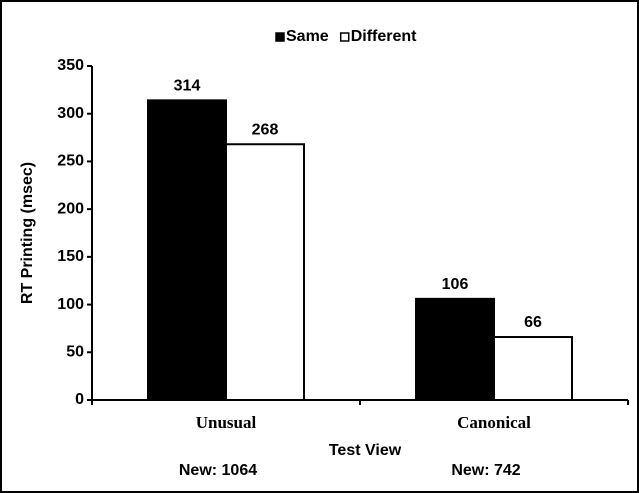 Image resolution: width=639 pixels, height=493 pixels. I want to click on value-label: 66, so click(533, 322).